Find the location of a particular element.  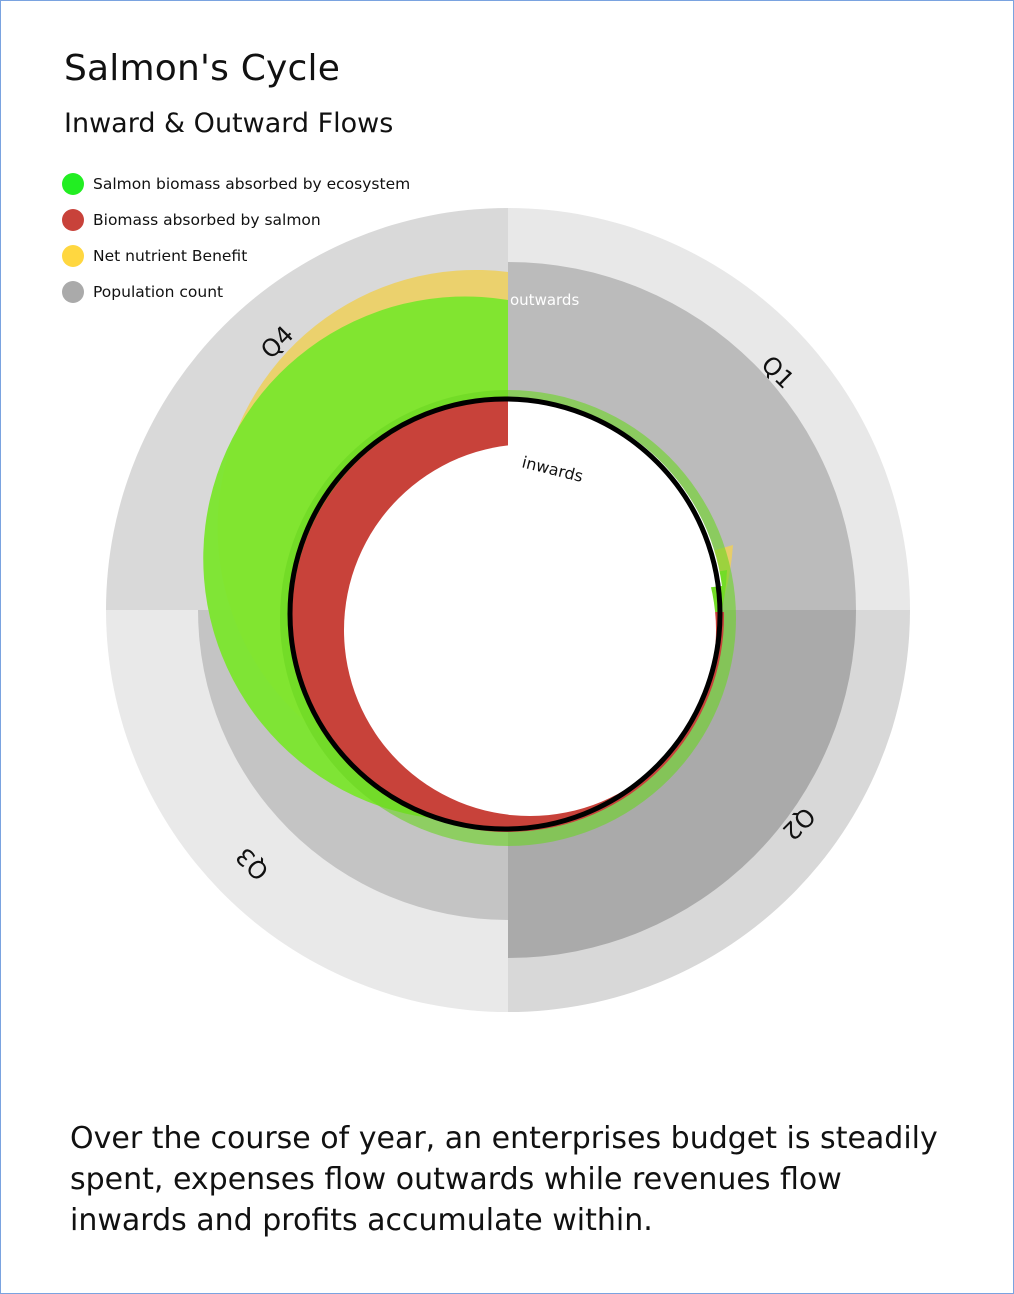

legend-label: Salmon biomass absorbed by ecosystem is located at coordinates (252, 184).